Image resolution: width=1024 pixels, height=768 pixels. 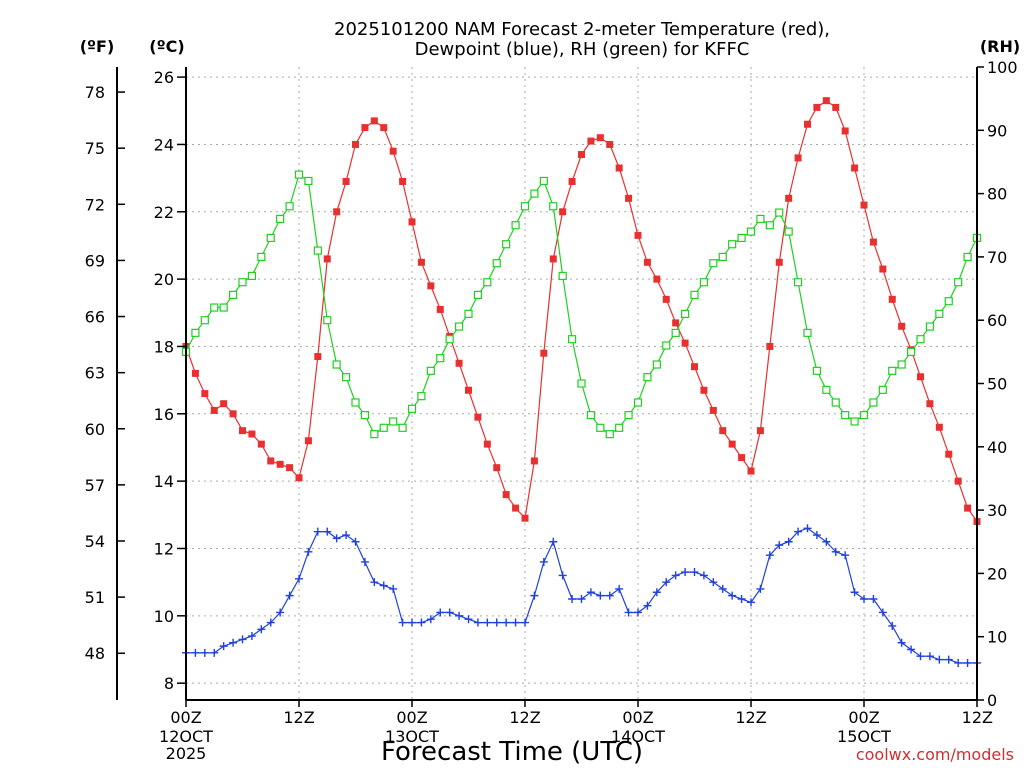 What do you see at coordinates (997, 573) in the screenshot?
I see `rh-tick-label: 20` at bounding box center [997, 573].